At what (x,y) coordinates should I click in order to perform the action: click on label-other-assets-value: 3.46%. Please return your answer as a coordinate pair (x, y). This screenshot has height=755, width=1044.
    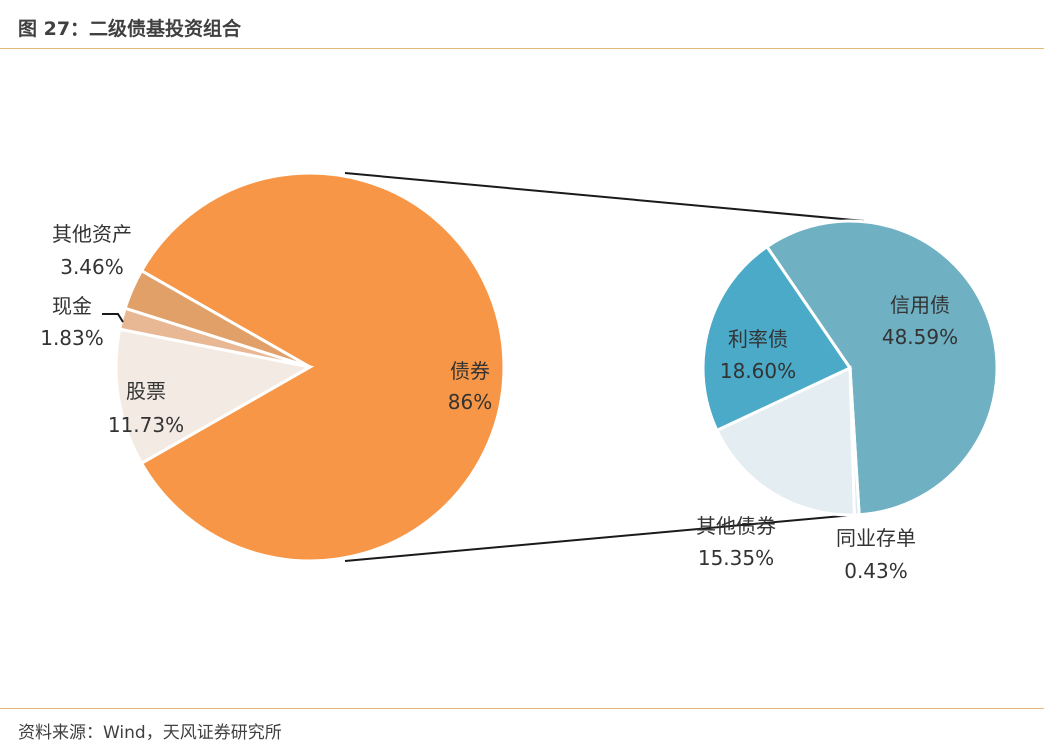
    Looking at the image, I should click on (92, 267).